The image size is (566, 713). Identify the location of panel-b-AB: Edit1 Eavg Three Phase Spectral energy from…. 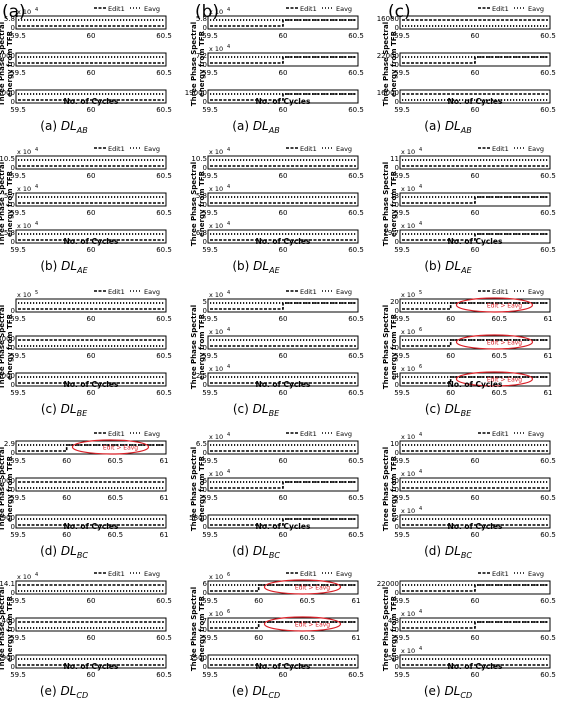
(274, 70).